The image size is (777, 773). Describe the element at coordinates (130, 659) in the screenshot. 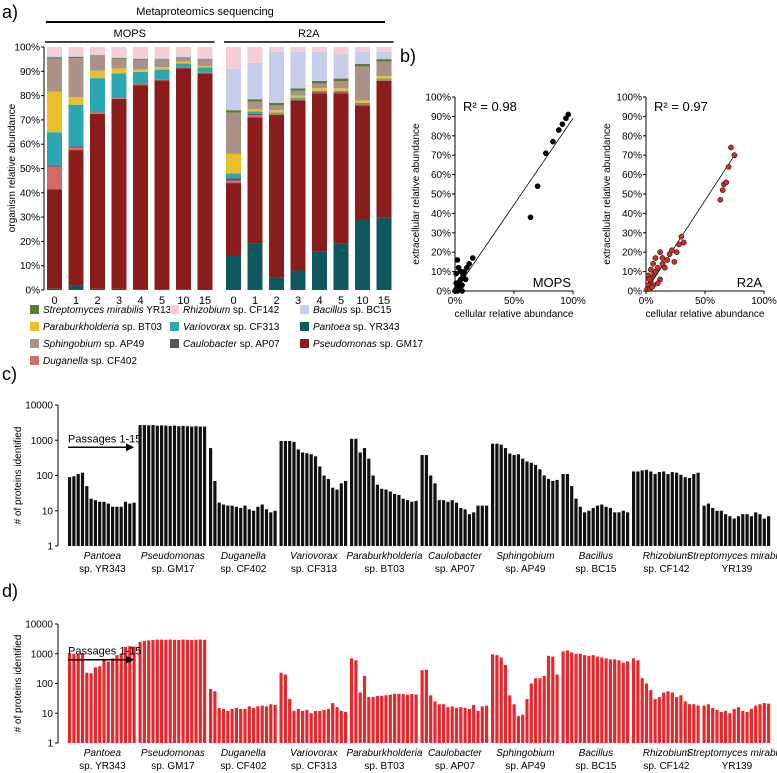

I see `arrow-head-icon` at that location.